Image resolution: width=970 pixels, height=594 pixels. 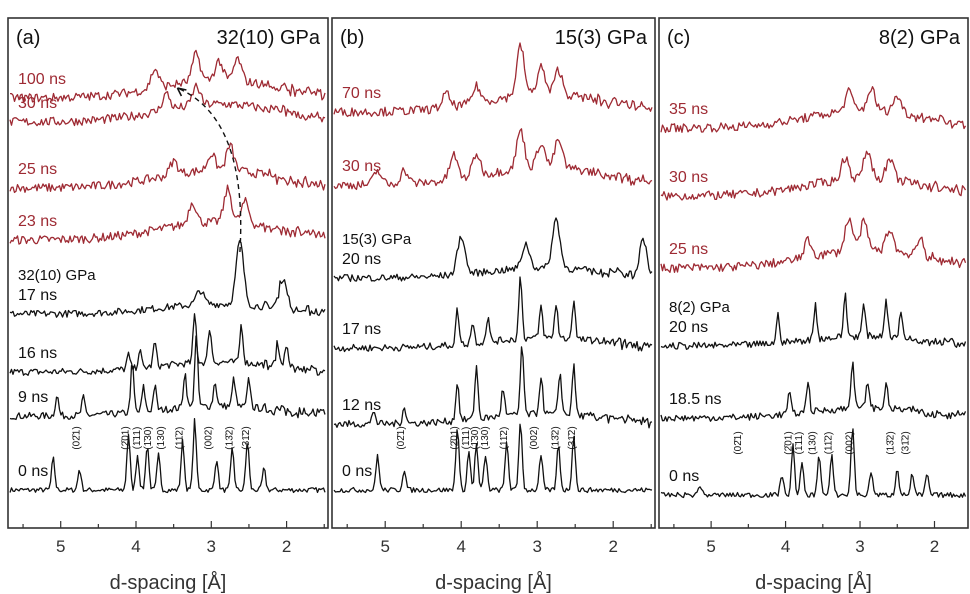 I want to click on panel-label: (b), so click(x=352, y=38).